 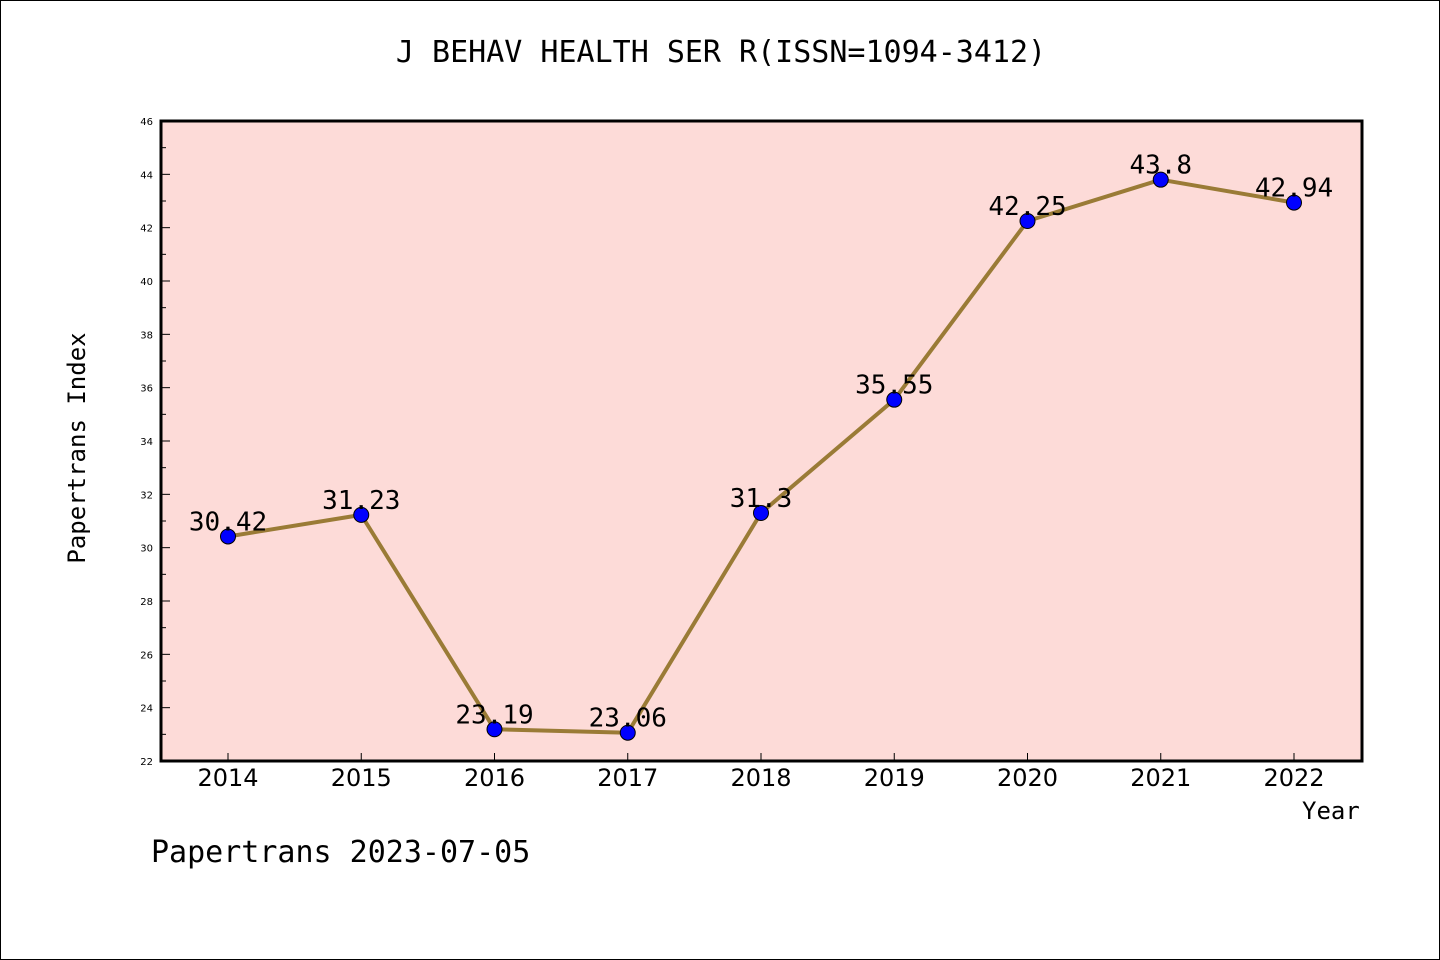 I want to click on x-tick-label: 2021, so click(x=1160, y=778).